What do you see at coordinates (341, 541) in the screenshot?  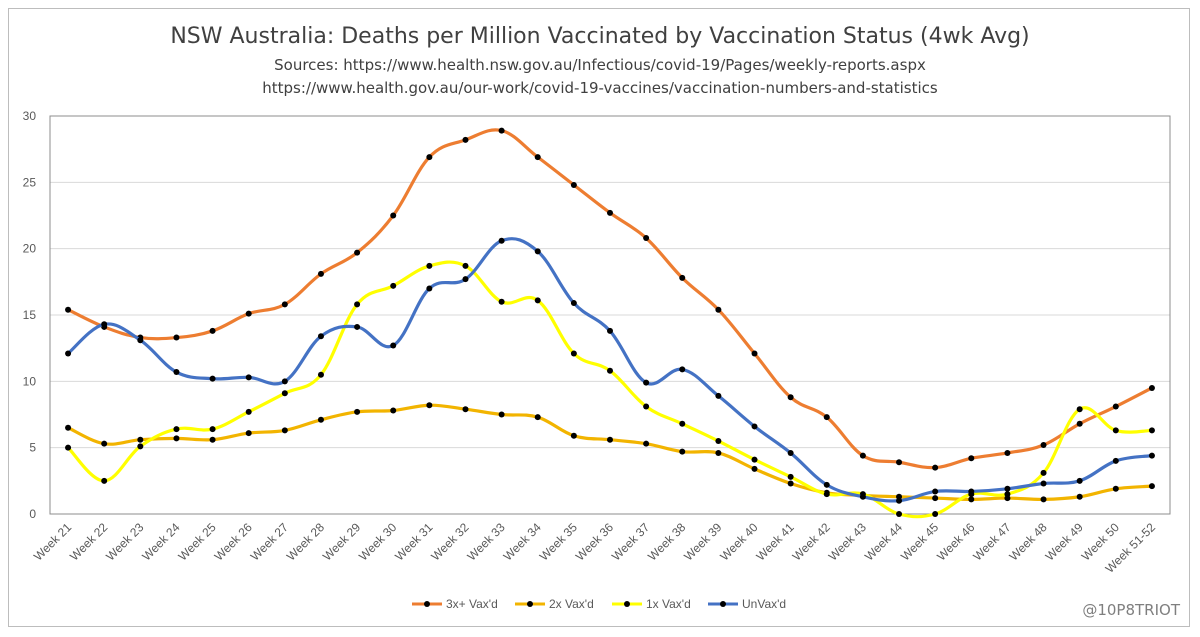 I see `x-tick-label: Week 29` at bounding box center [341, 541].